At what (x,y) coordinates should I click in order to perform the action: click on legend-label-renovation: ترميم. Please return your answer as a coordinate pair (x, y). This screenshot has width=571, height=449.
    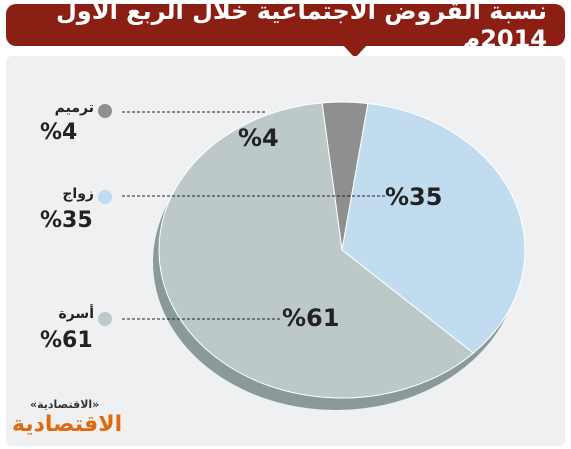
    Looking at the image, I should click on (74, 108).